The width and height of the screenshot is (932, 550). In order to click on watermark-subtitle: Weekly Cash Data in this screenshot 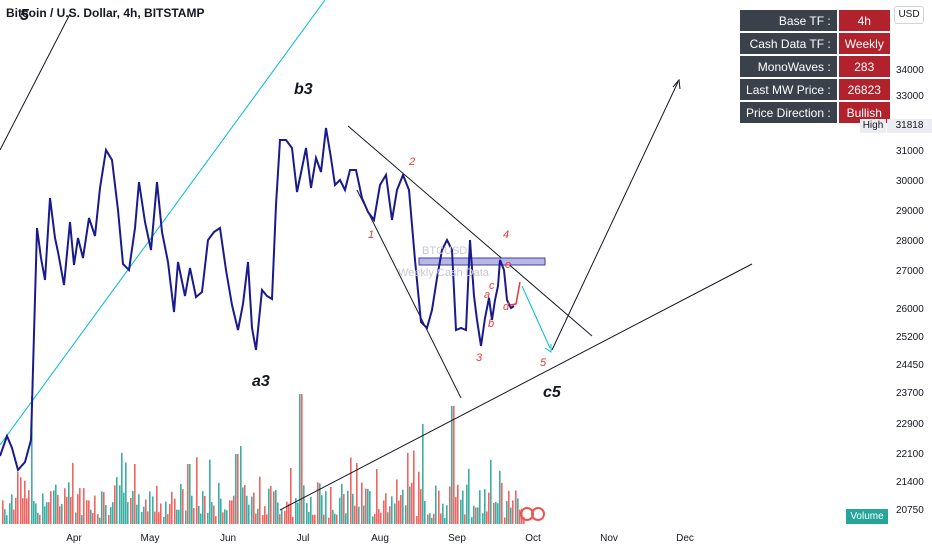, I will do `click(444, 273)`.